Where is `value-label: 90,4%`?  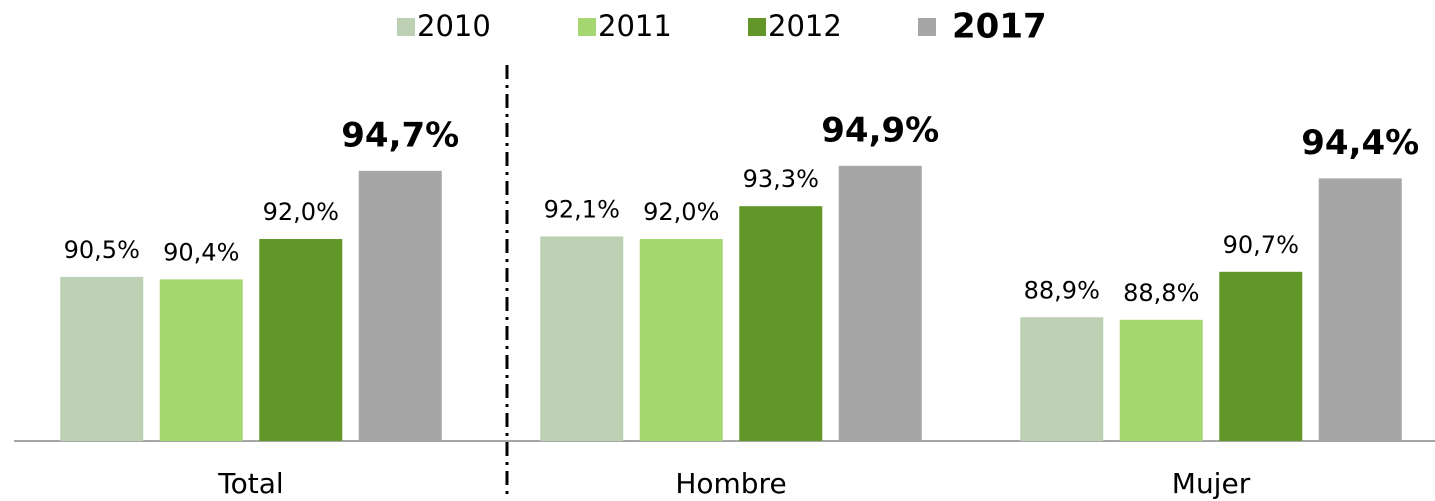
value-label: 90,4% is located at coordinates (201, 252).